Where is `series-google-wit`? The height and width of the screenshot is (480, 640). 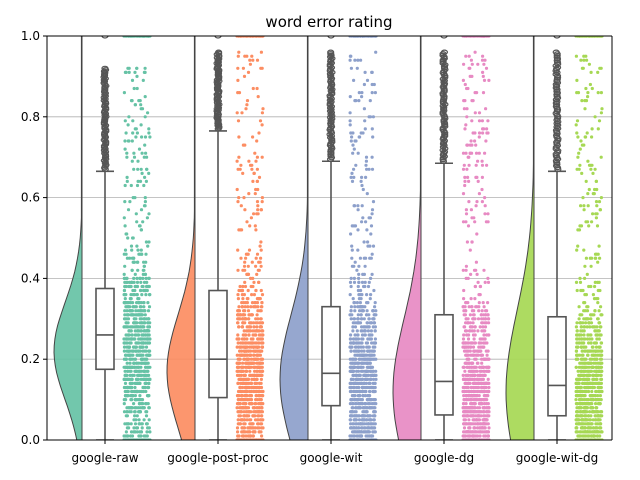 series-google-wit is located at coordinates (328, 238).